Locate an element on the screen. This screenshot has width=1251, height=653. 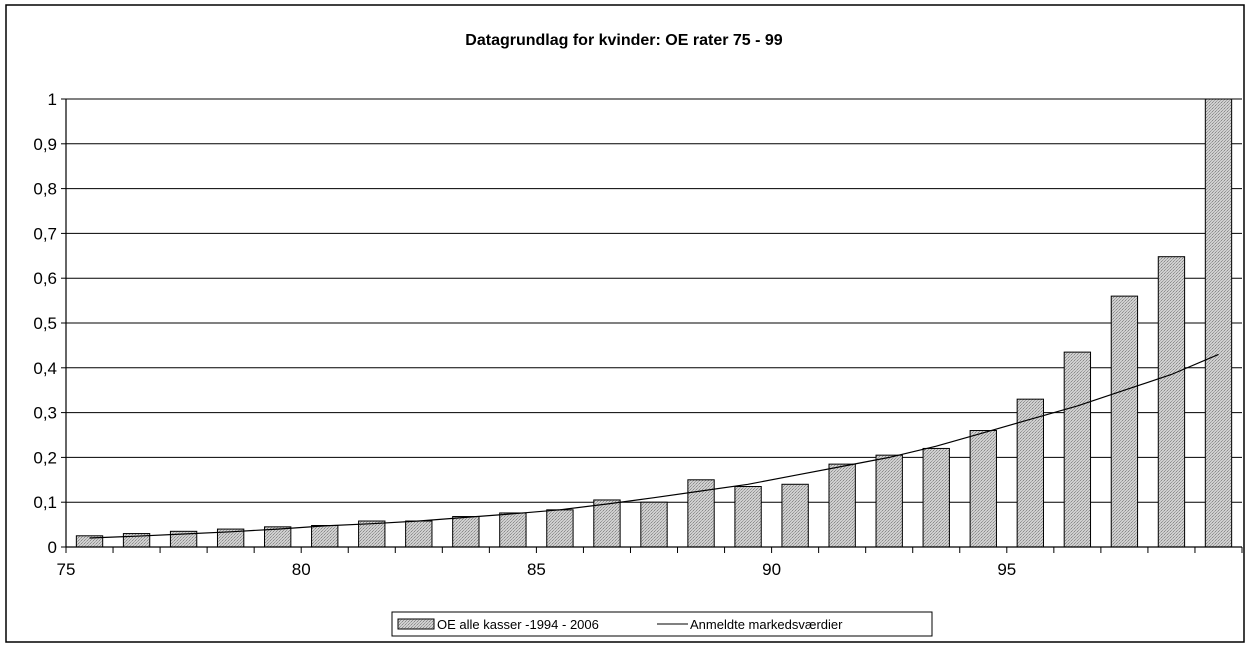
x-axis-ticks: 75 80 85 90 95 is located at coordinates (650, 563).